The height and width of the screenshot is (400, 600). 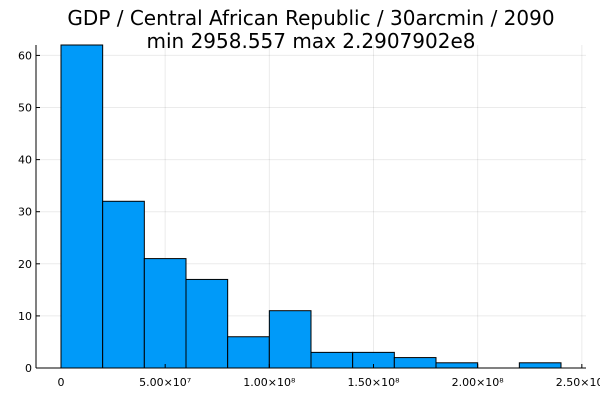 What do you see at coordinates (25, 212) in the screenshot?
I see `y-tick-label-3: 30` at bounding box center [25, 212].